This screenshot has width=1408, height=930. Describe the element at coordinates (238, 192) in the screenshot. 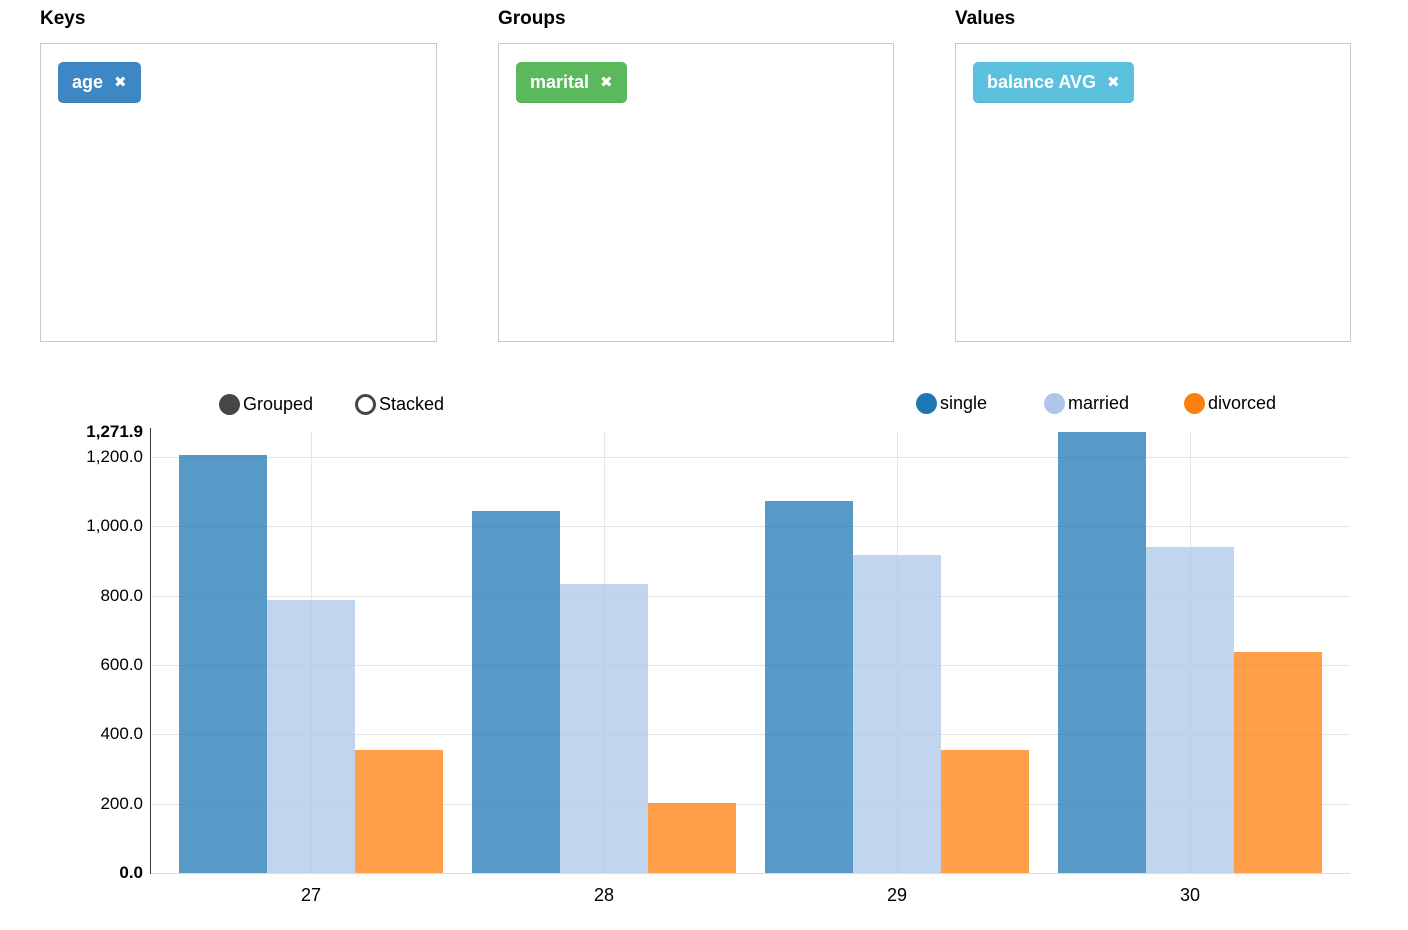

I see `keys-drop-zone: age ✖` at that location.